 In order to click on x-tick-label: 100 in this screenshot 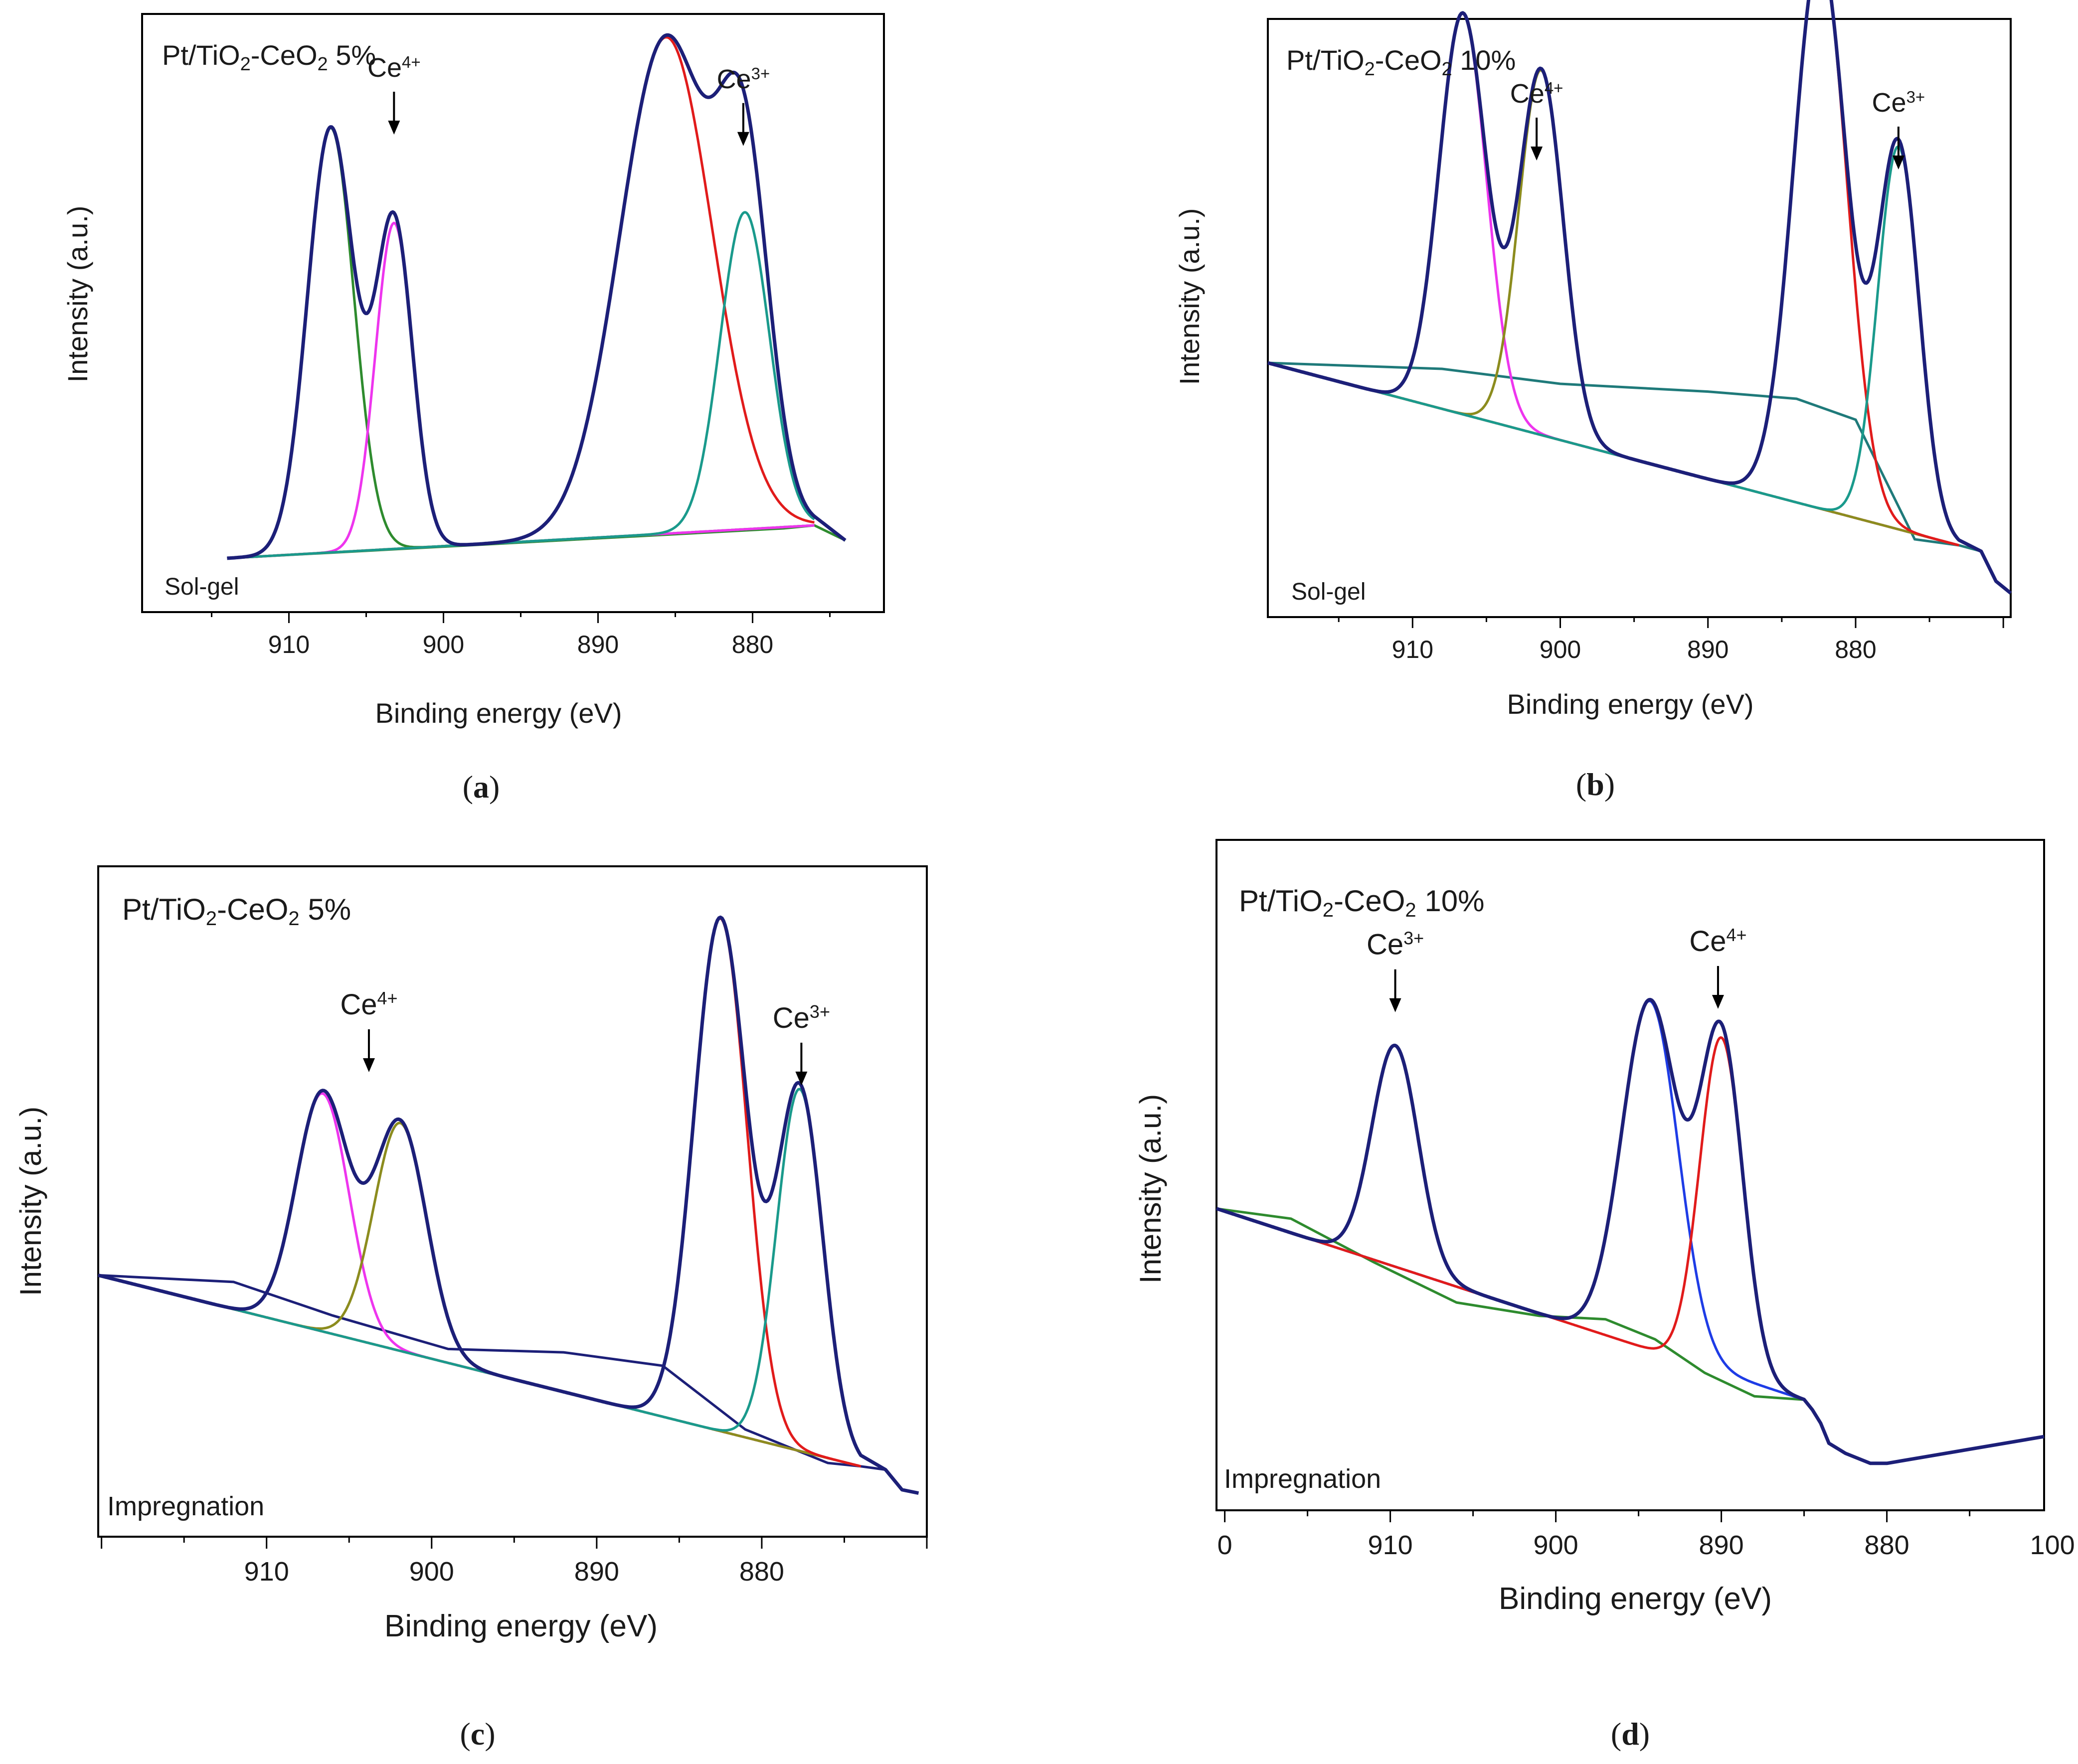, I will do `click(2053, 1545)`.